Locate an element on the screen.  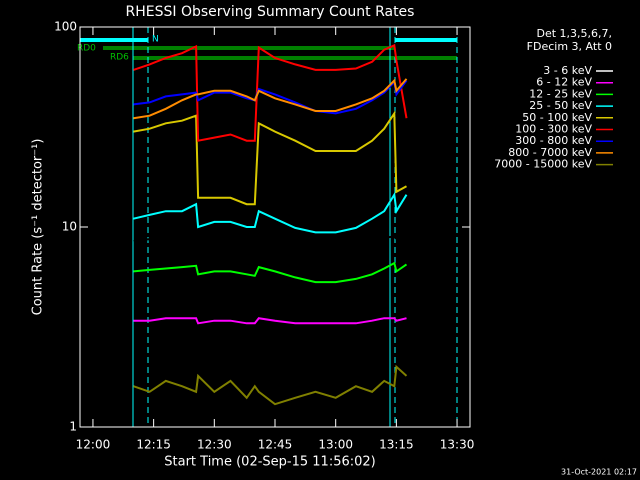
legend-label: 25 - 50 keV is located at coordinates (560, 105).